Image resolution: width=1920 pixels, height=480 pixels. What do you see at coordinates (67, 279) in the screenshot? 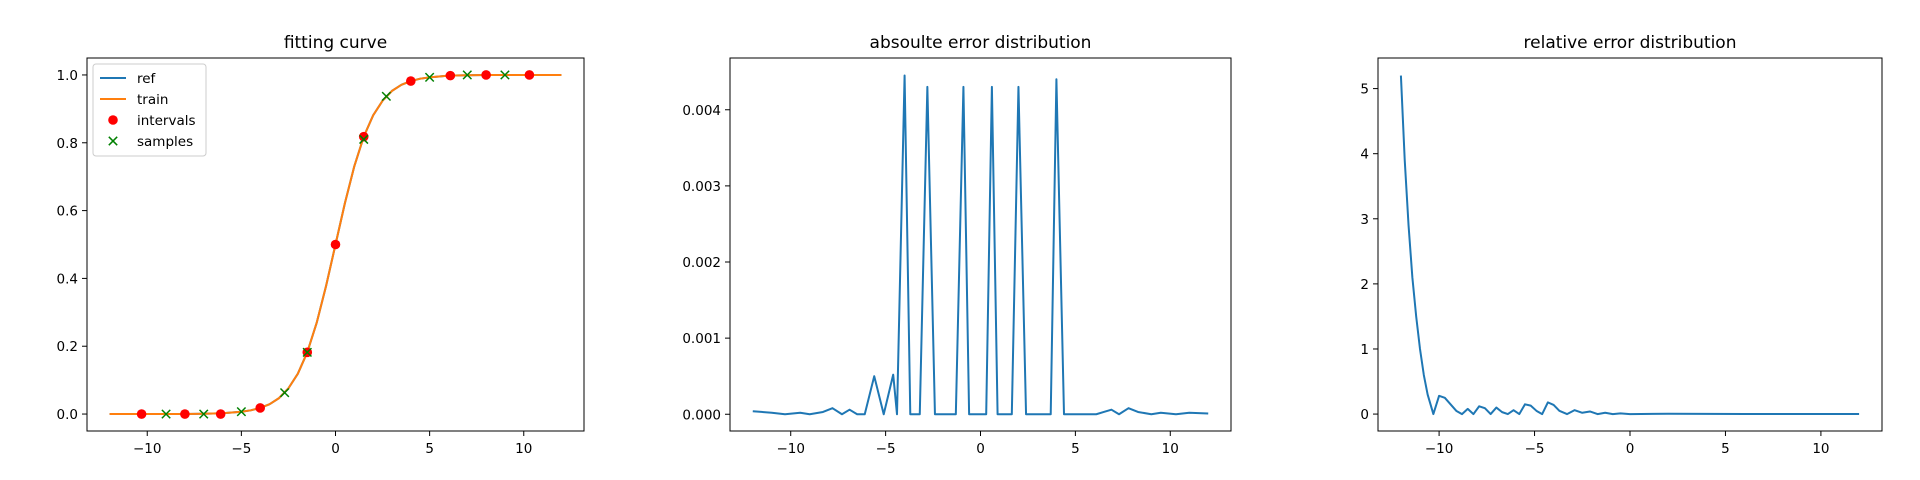
I see `y-tick-label: 0.4` at bounding box center [67, 279].